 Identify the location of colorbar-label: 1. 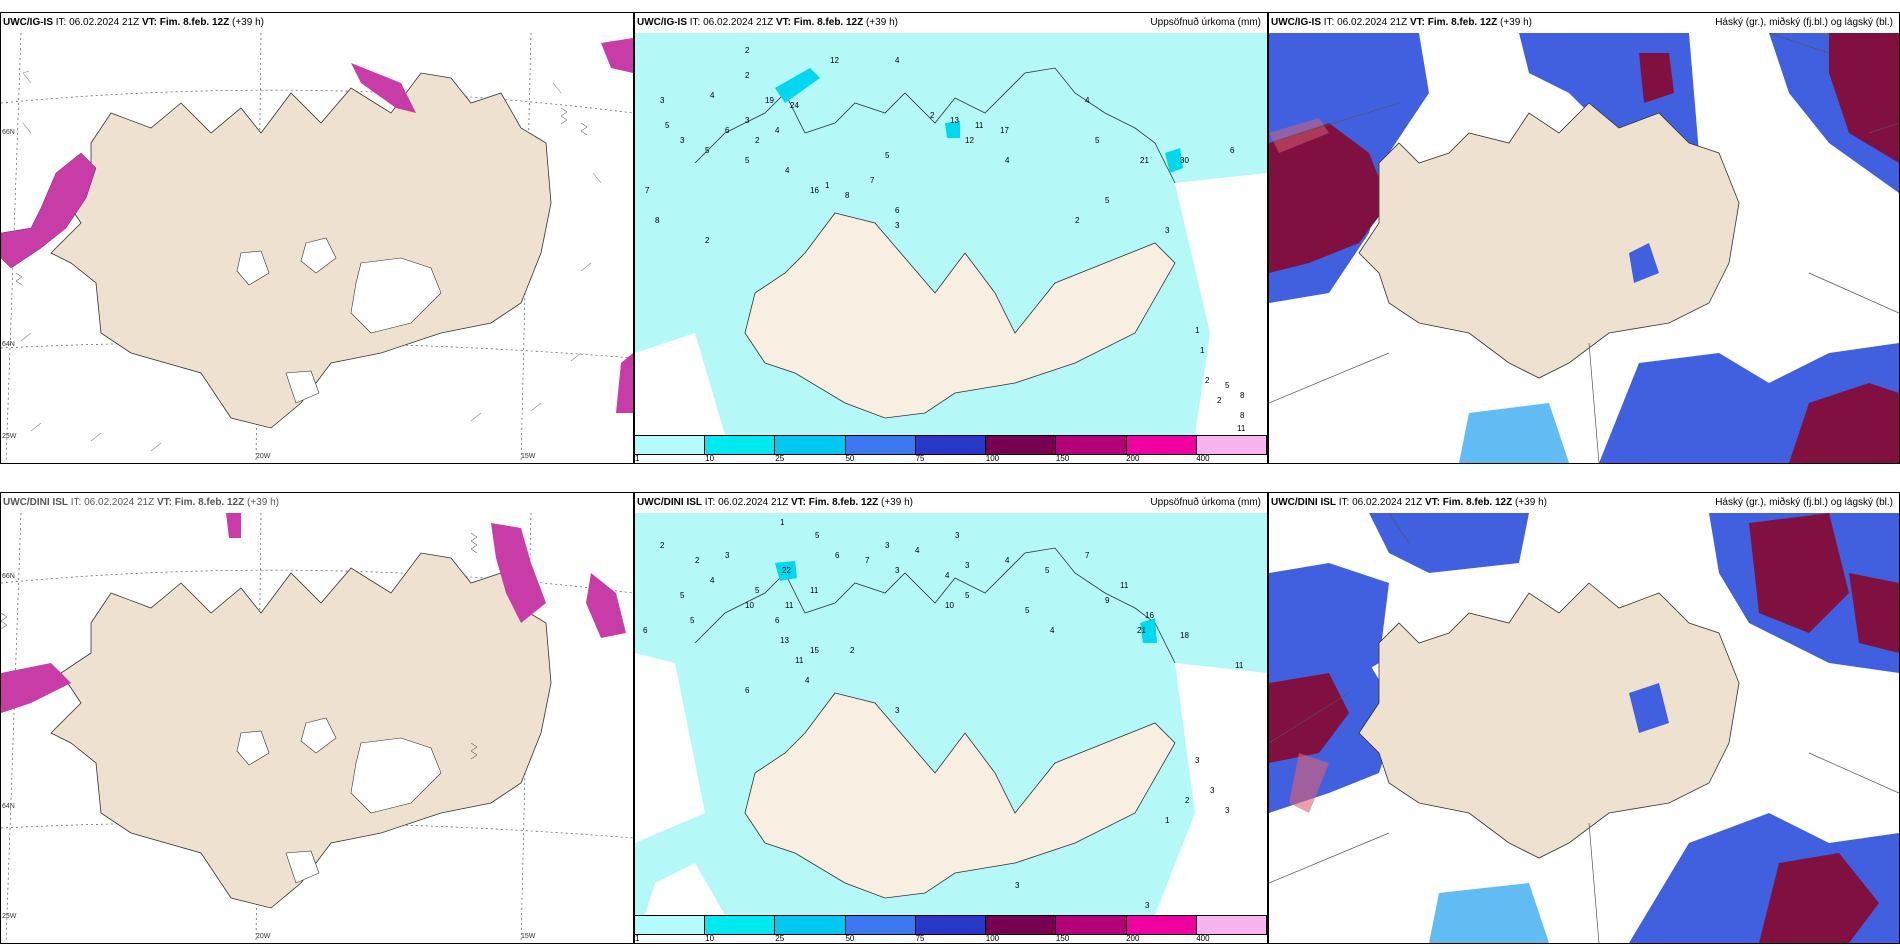
(637, 458).